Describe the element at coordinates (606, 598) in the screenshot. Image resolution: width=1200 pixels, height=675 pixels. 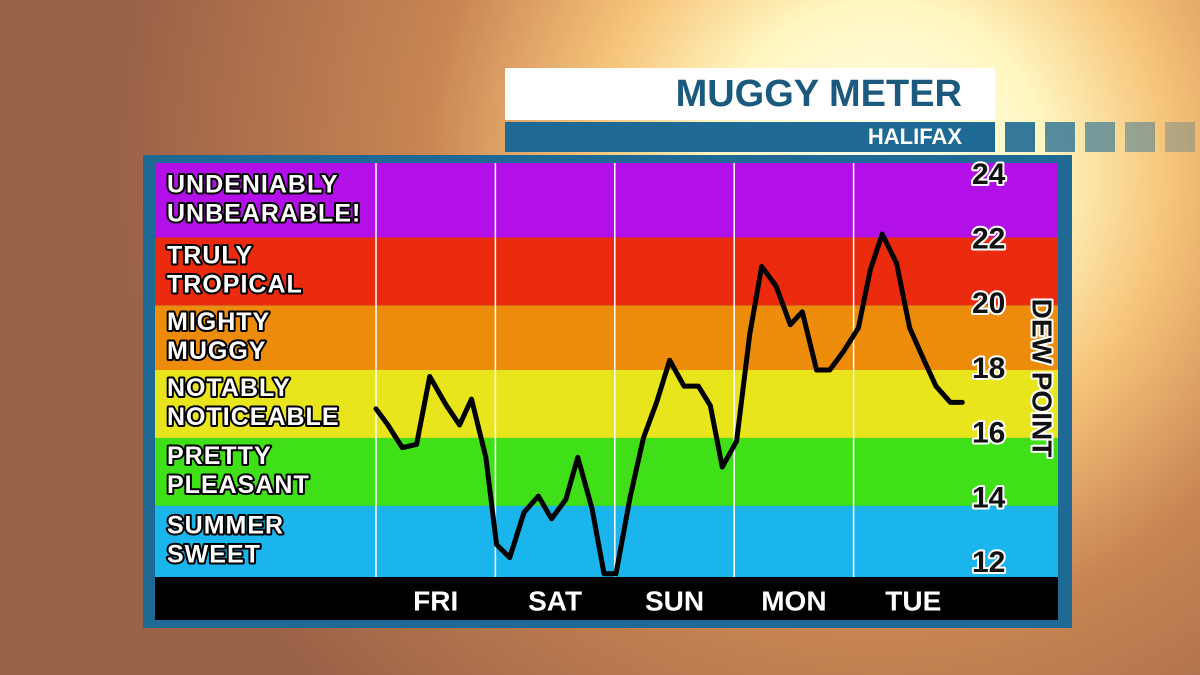
I see `x-axis-bar` at that location.